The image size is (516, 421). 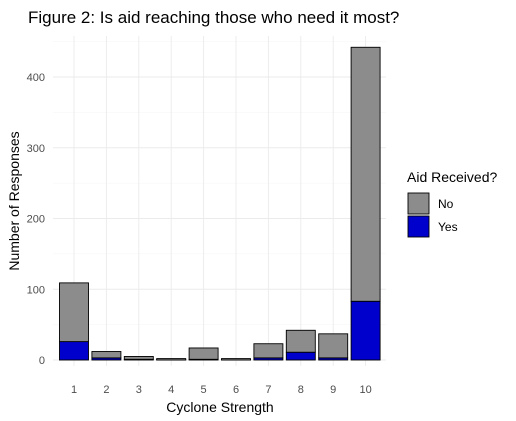 I want to click on x-tick-label-10: 10, so click(x=365, y=390).